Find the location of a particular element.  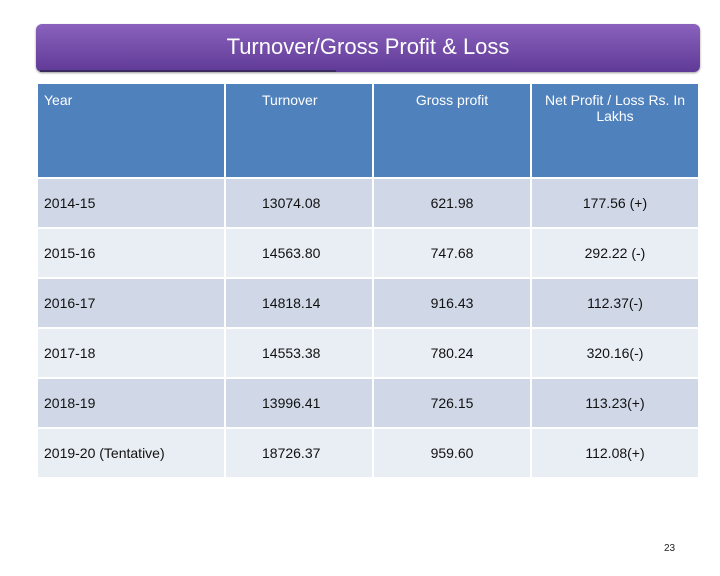

table-row: 2014-15 13074.08 621.98 177.56 (+) is located at coordinates (368, 203).